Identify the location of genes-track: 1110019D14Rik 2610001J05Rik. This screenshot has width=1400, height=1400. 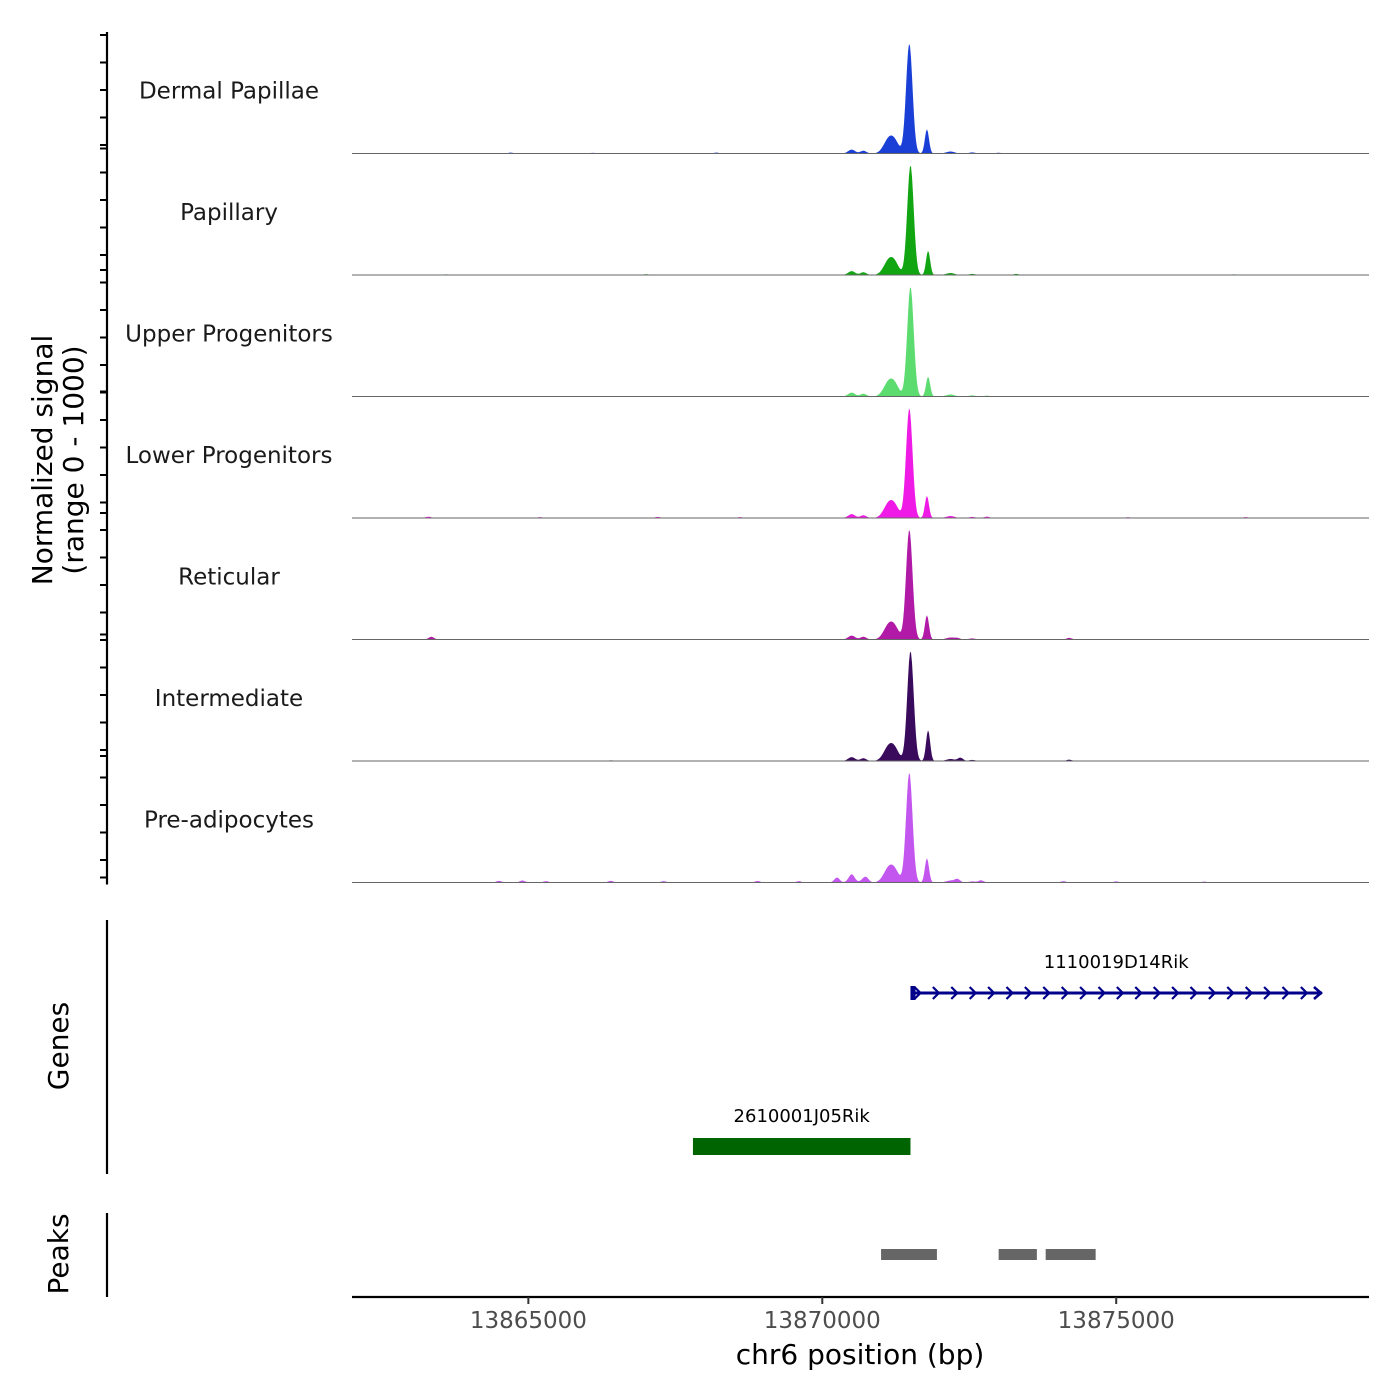
(1007, 1053).